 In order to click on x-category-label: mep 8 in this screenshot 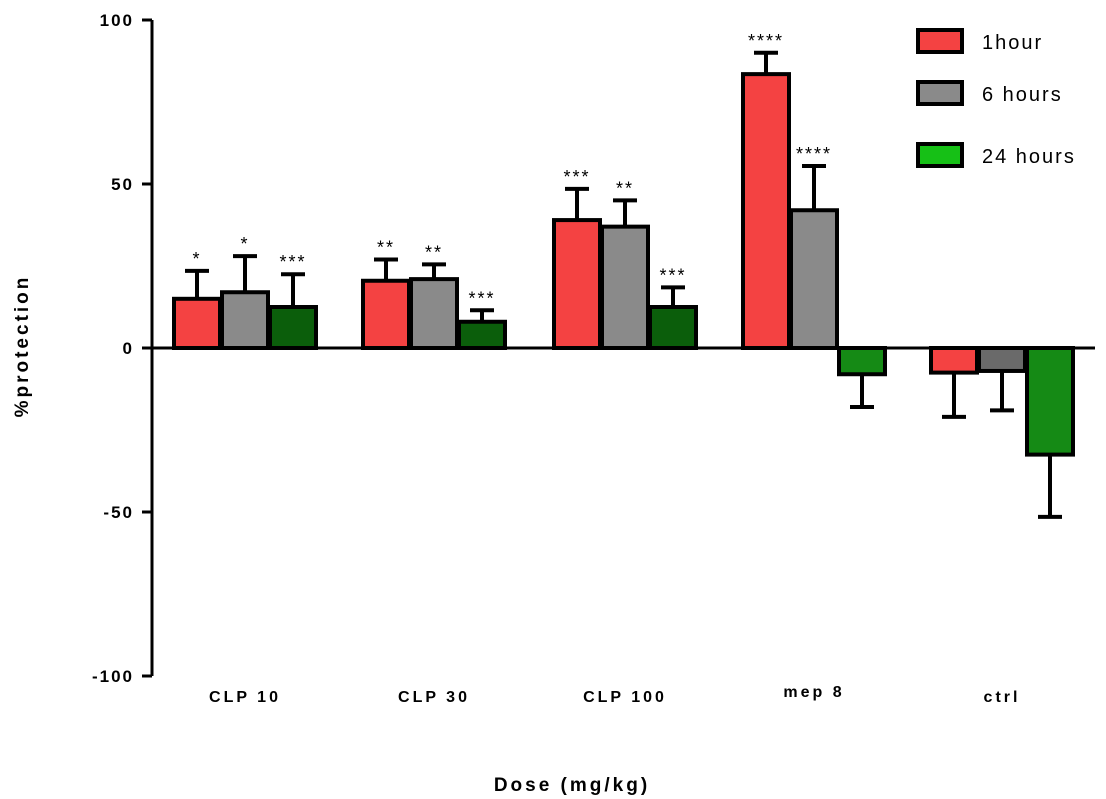, I will do `click(813, 692)`.